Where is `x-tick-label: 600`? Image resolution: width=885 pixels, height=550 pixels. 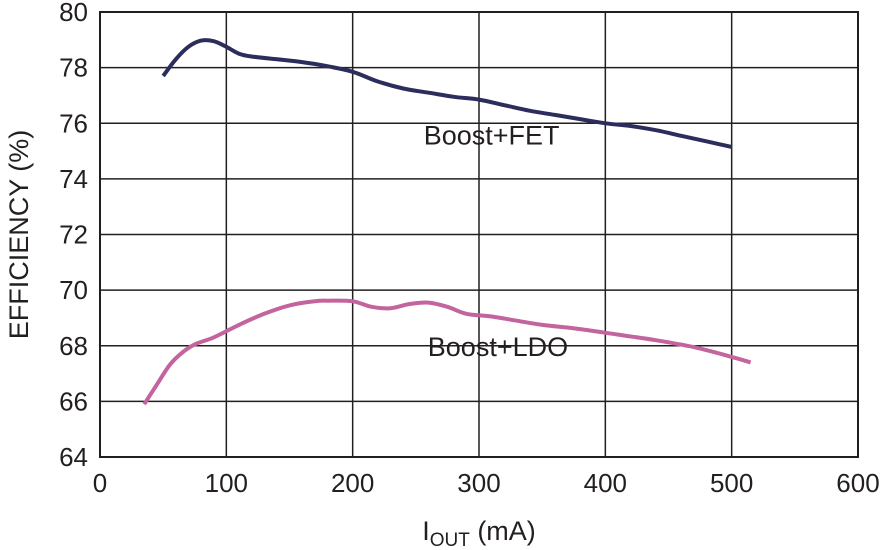
x-tick-label: 600 is located at coordinates (857, 483).